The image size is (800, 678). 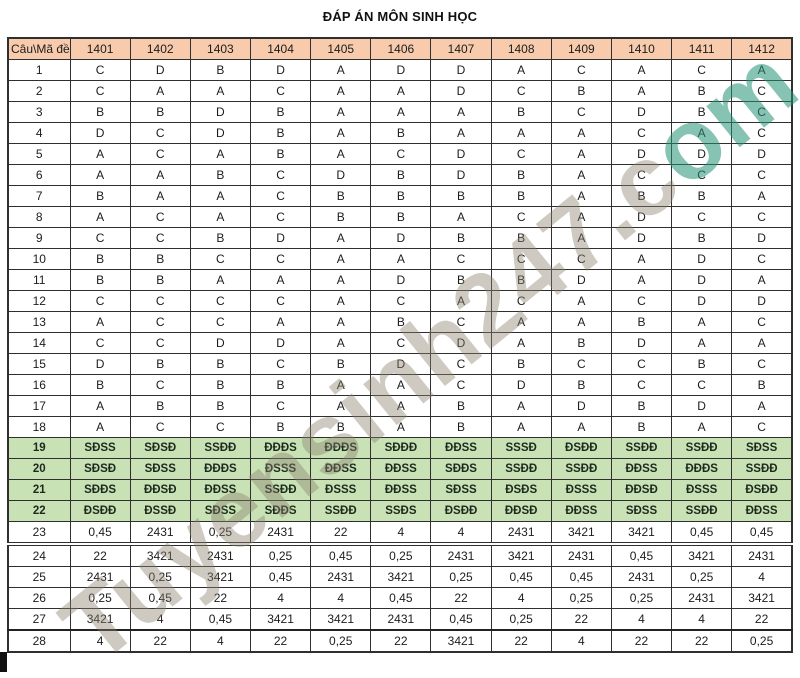 I want to click on question-number-cell: 2, so click(x=39, y=91).